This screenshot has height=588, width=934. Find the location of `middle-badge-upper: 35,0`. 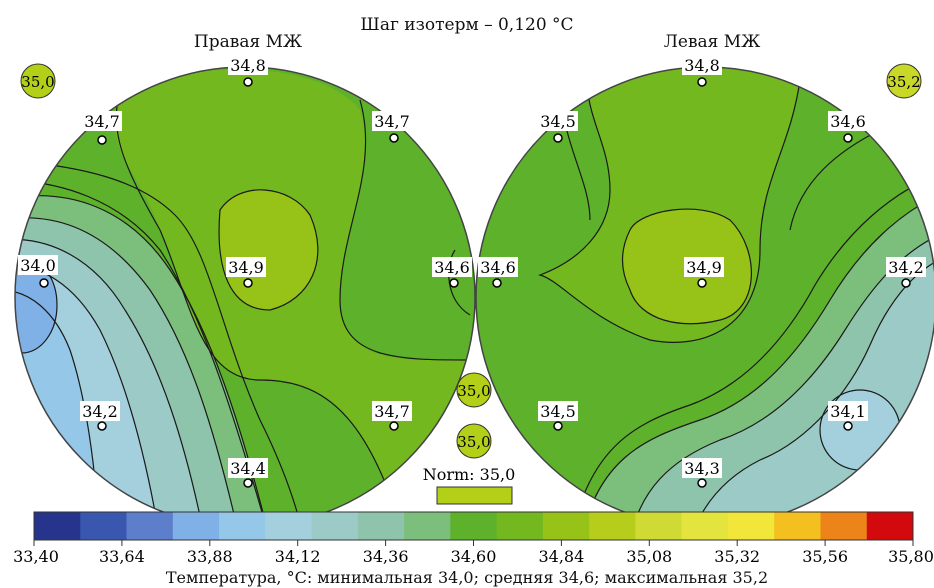

middle-badge-upper: 35,0 is located at coordinates (474, 390).